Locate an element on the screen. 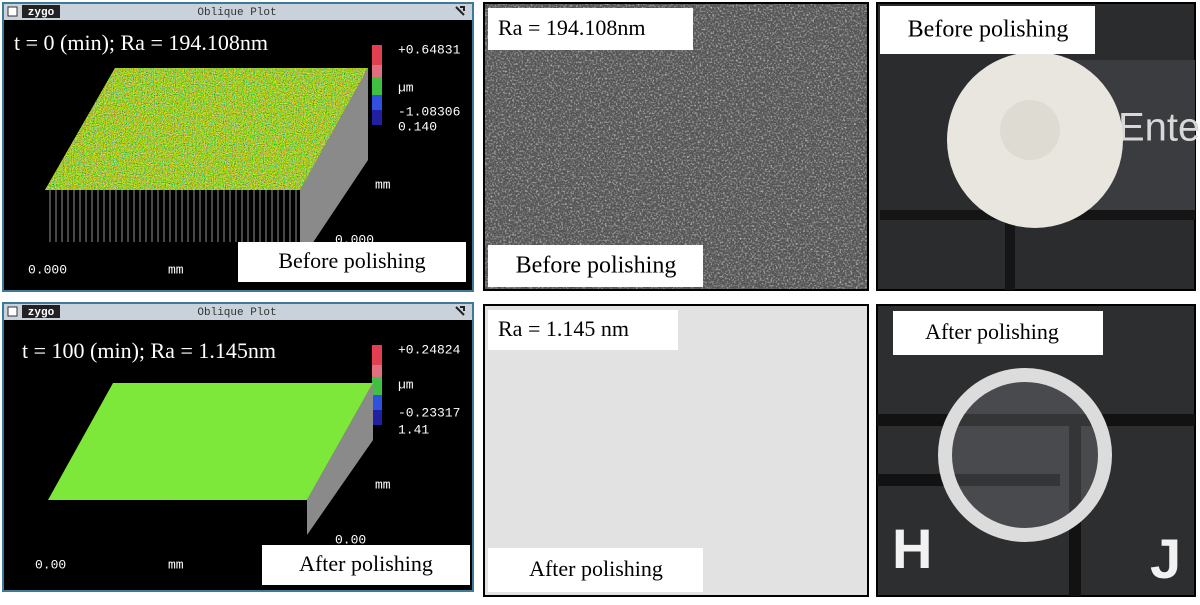 Image resolution: width=1200 pixels, height=605 pixels. z-value: 1.41 is located at coordinates (413, 429).